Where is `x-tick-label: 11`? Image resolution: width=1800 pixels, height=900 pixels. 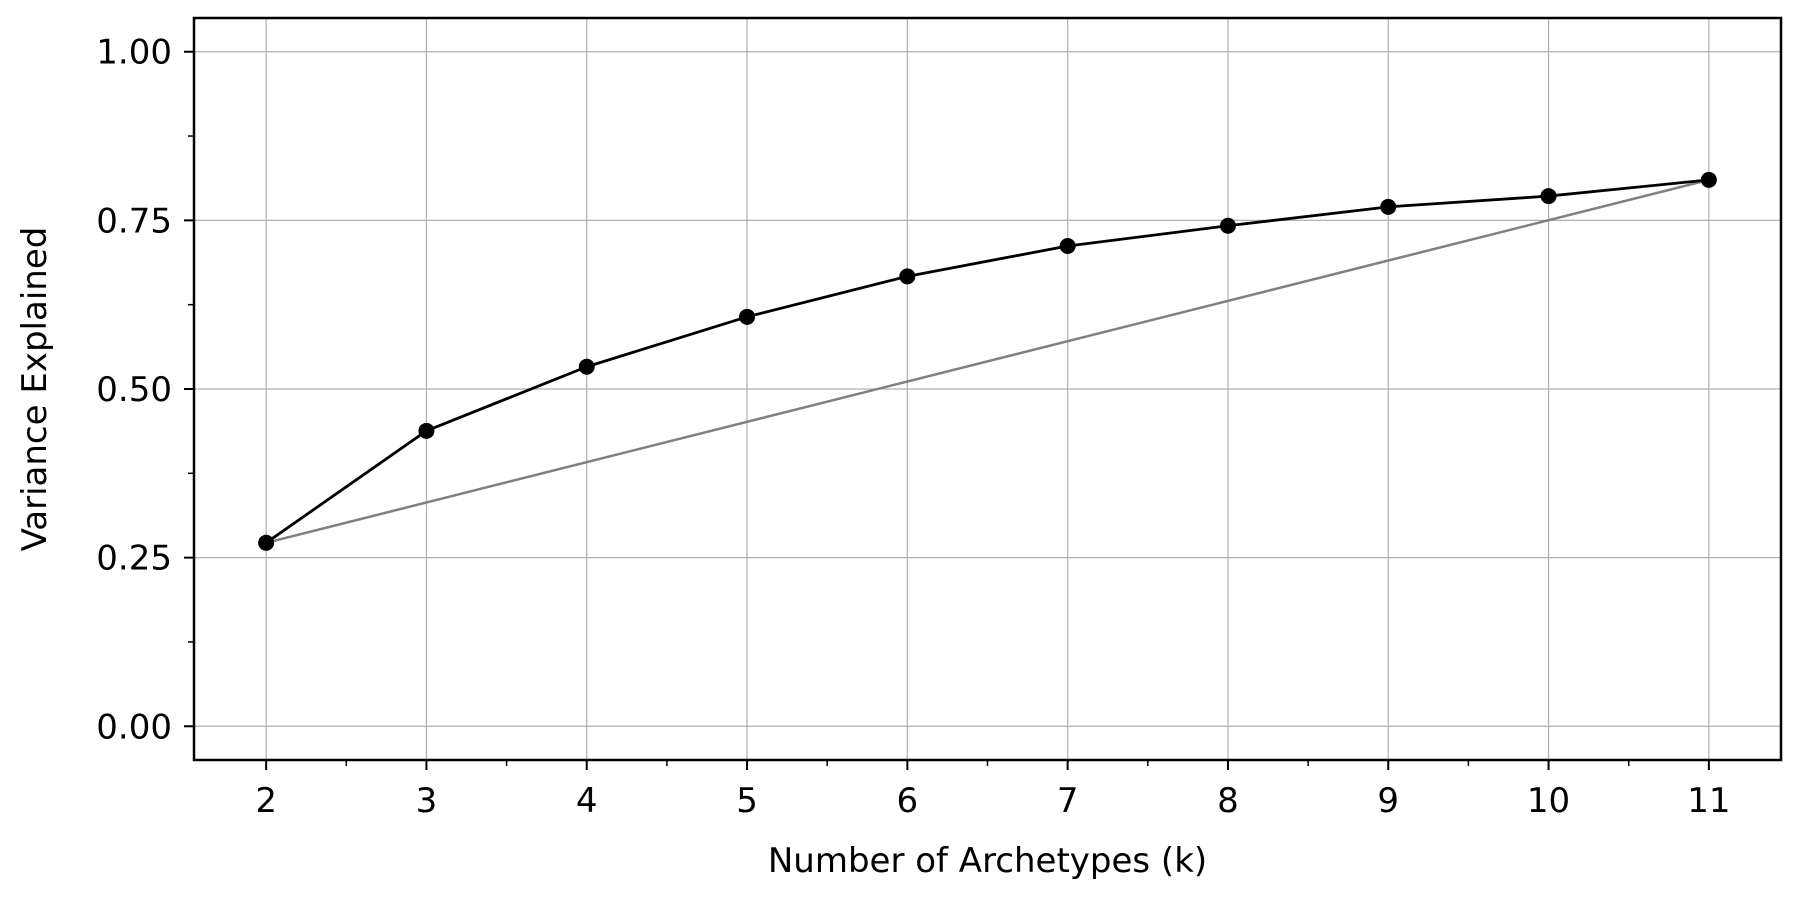
x-tick-label: 11 is located at coordinates (1708, 801).